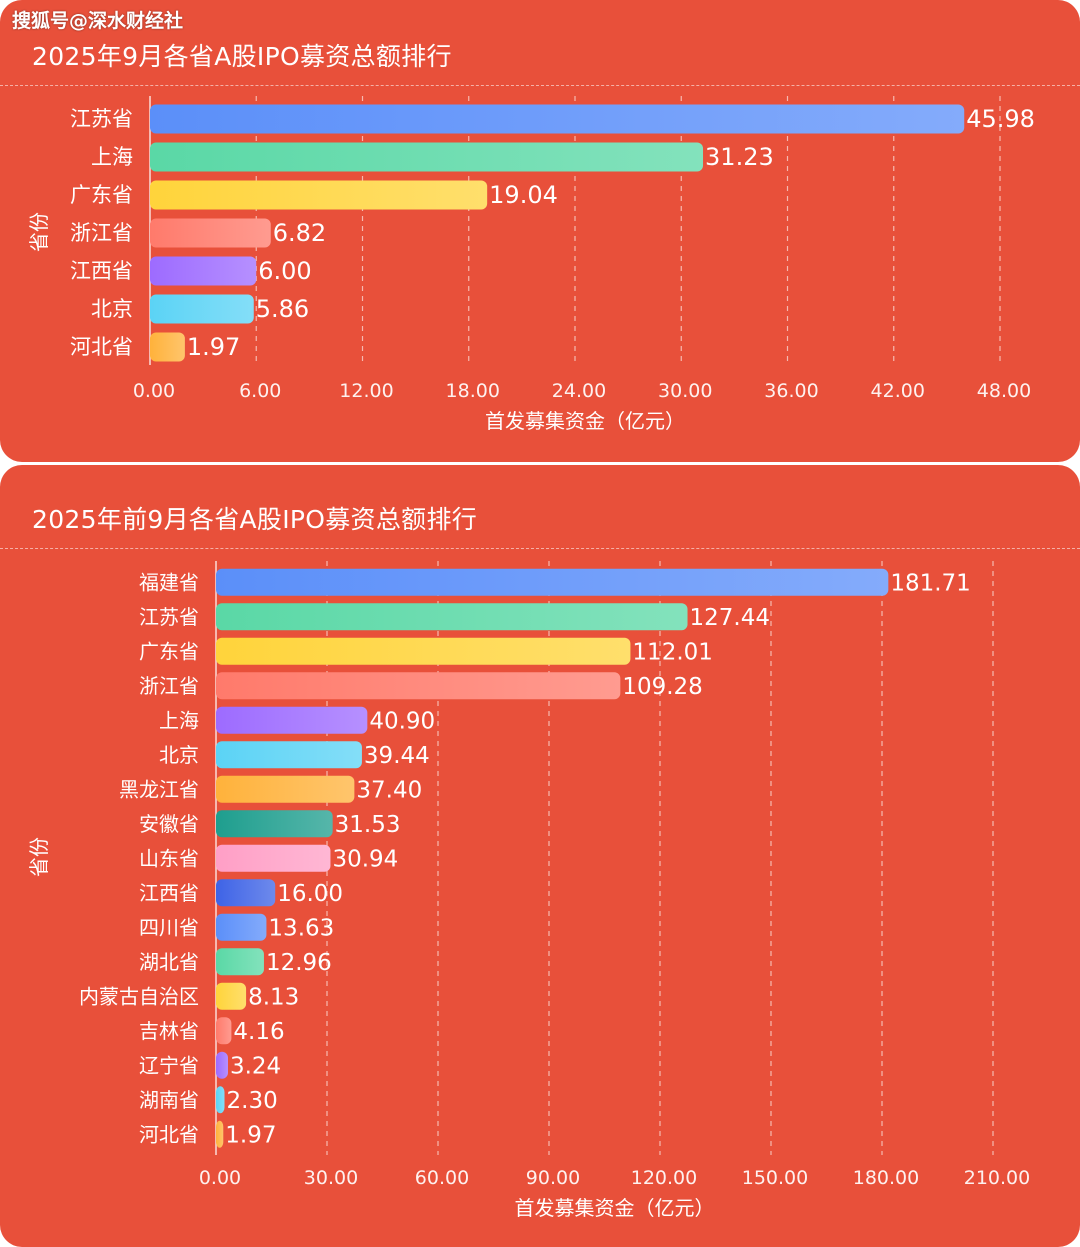 The width and height of the screenshot is (1080, 1247). Describe the element at coordinates (169, 858) in the screenshot. I see `y-tick-label: 山东省` at that location.